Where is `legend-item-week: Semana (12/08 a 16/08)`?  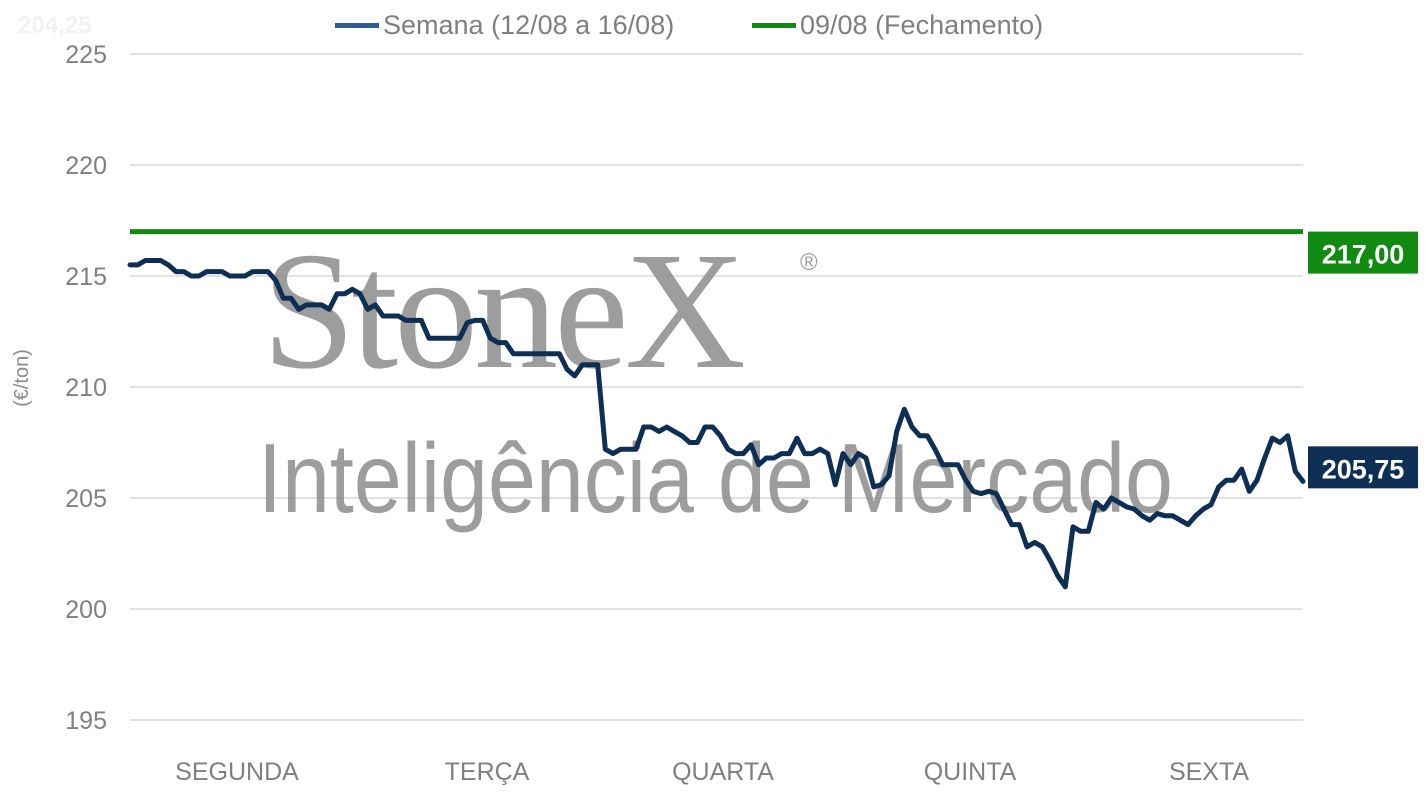
legend-item-week: Semana (12/08 a 16/08) is located at coordinates (504, 25).